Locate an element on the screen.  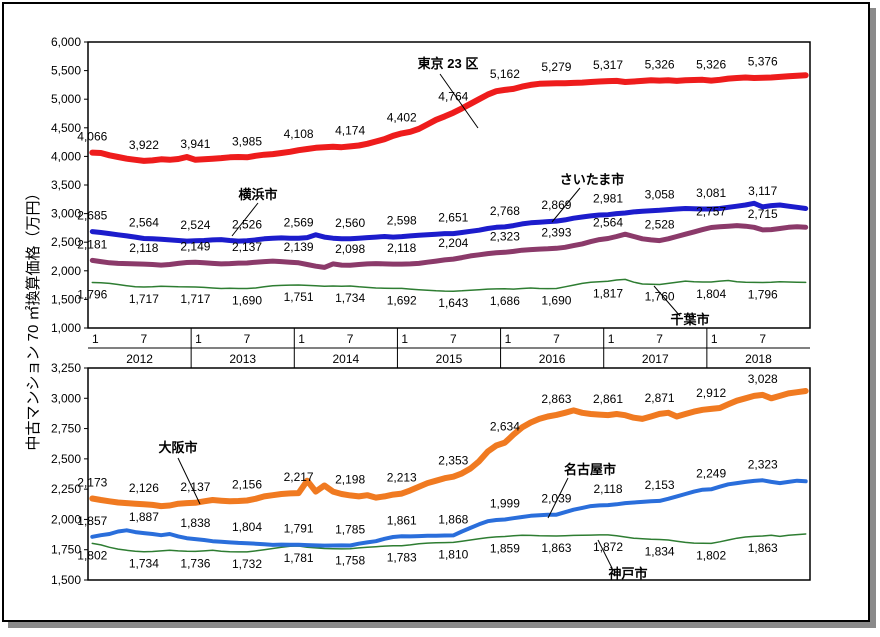
data-label-kobe: 2,039 is located at coordinates (556, 499).